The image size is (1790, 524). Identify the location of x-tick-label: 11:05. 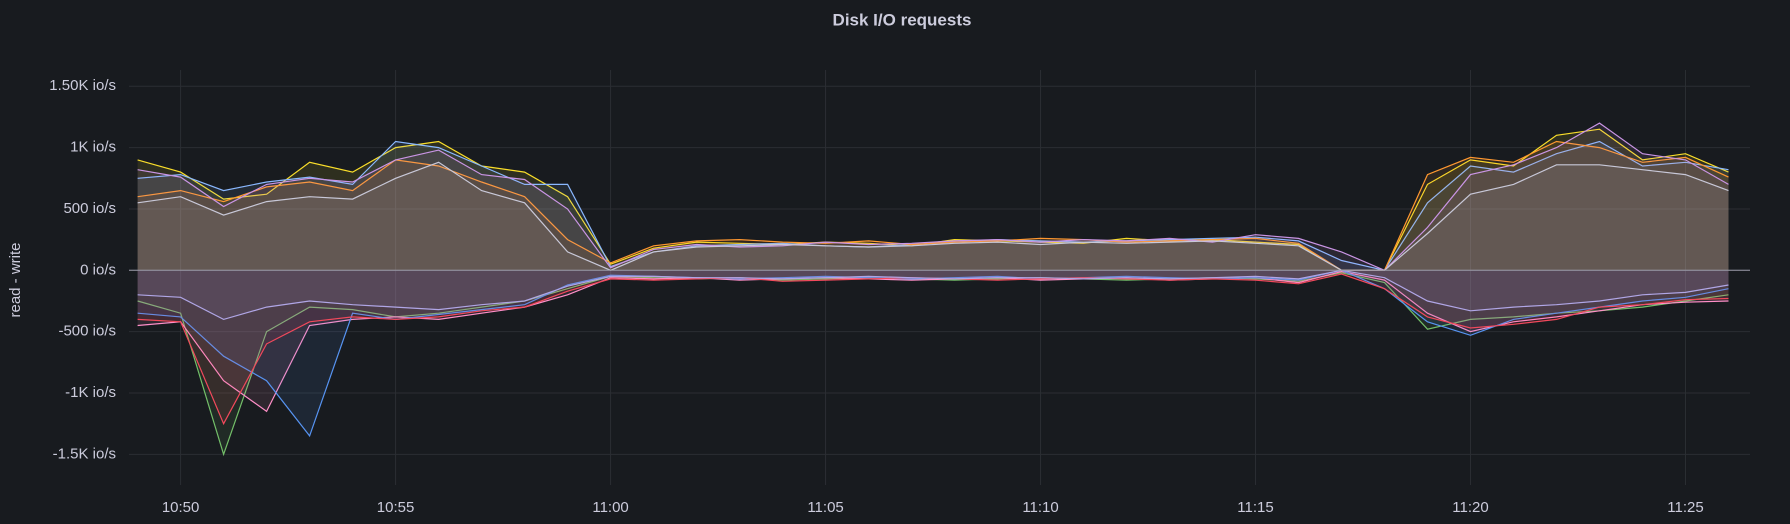
(825, 507).